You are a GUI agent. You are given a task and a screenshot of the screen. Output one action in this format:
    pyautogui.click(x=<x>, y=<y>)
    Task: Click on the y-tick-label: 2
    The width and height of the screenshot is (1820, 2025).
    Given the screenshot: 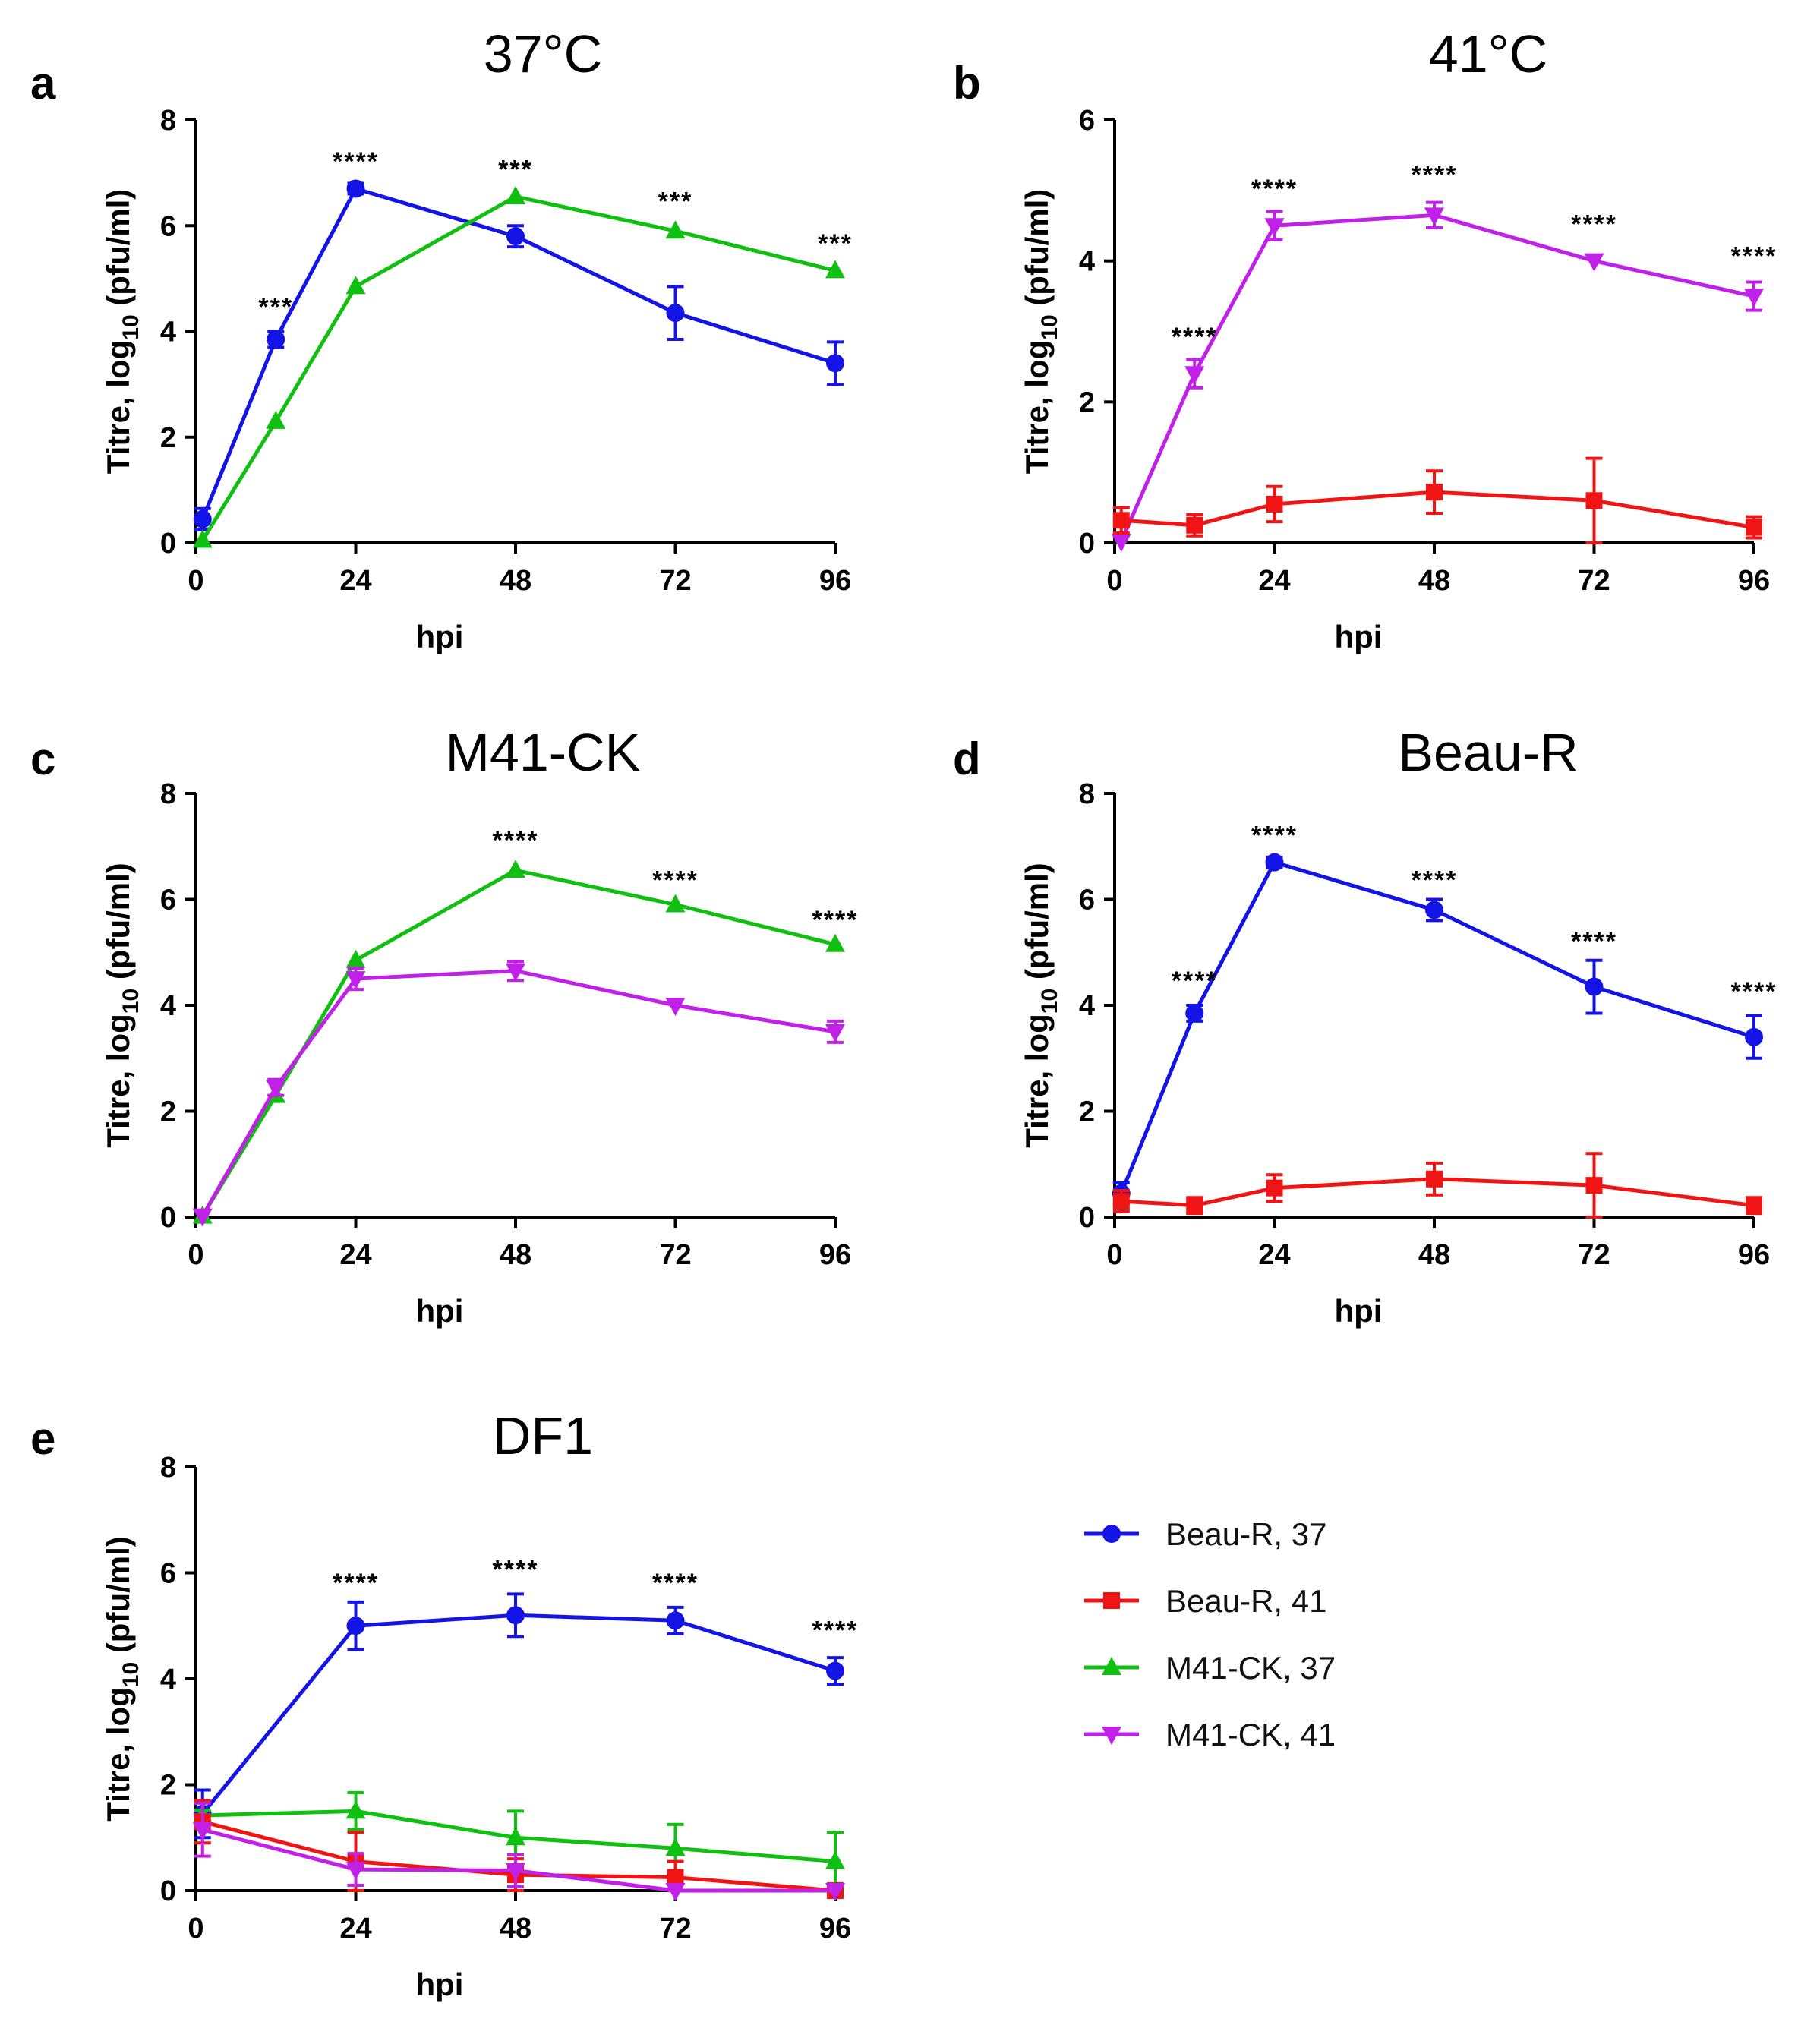 What is the action you would take?
    pyautogui.click(x=168, y=1112)
    